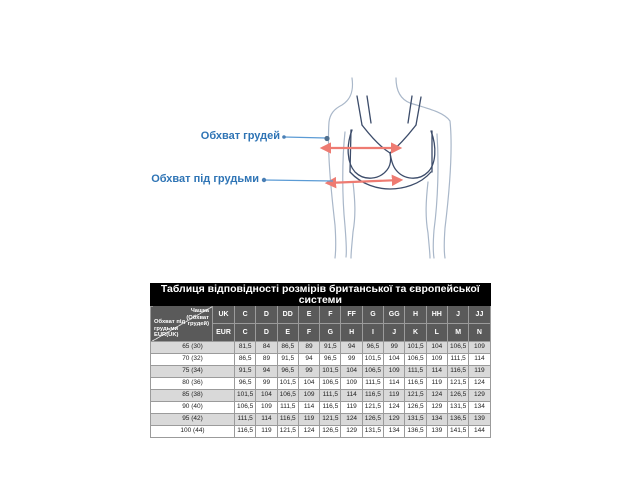 The image size is (640, 480). I want to click on bust-callout-line, so click(306, 138).